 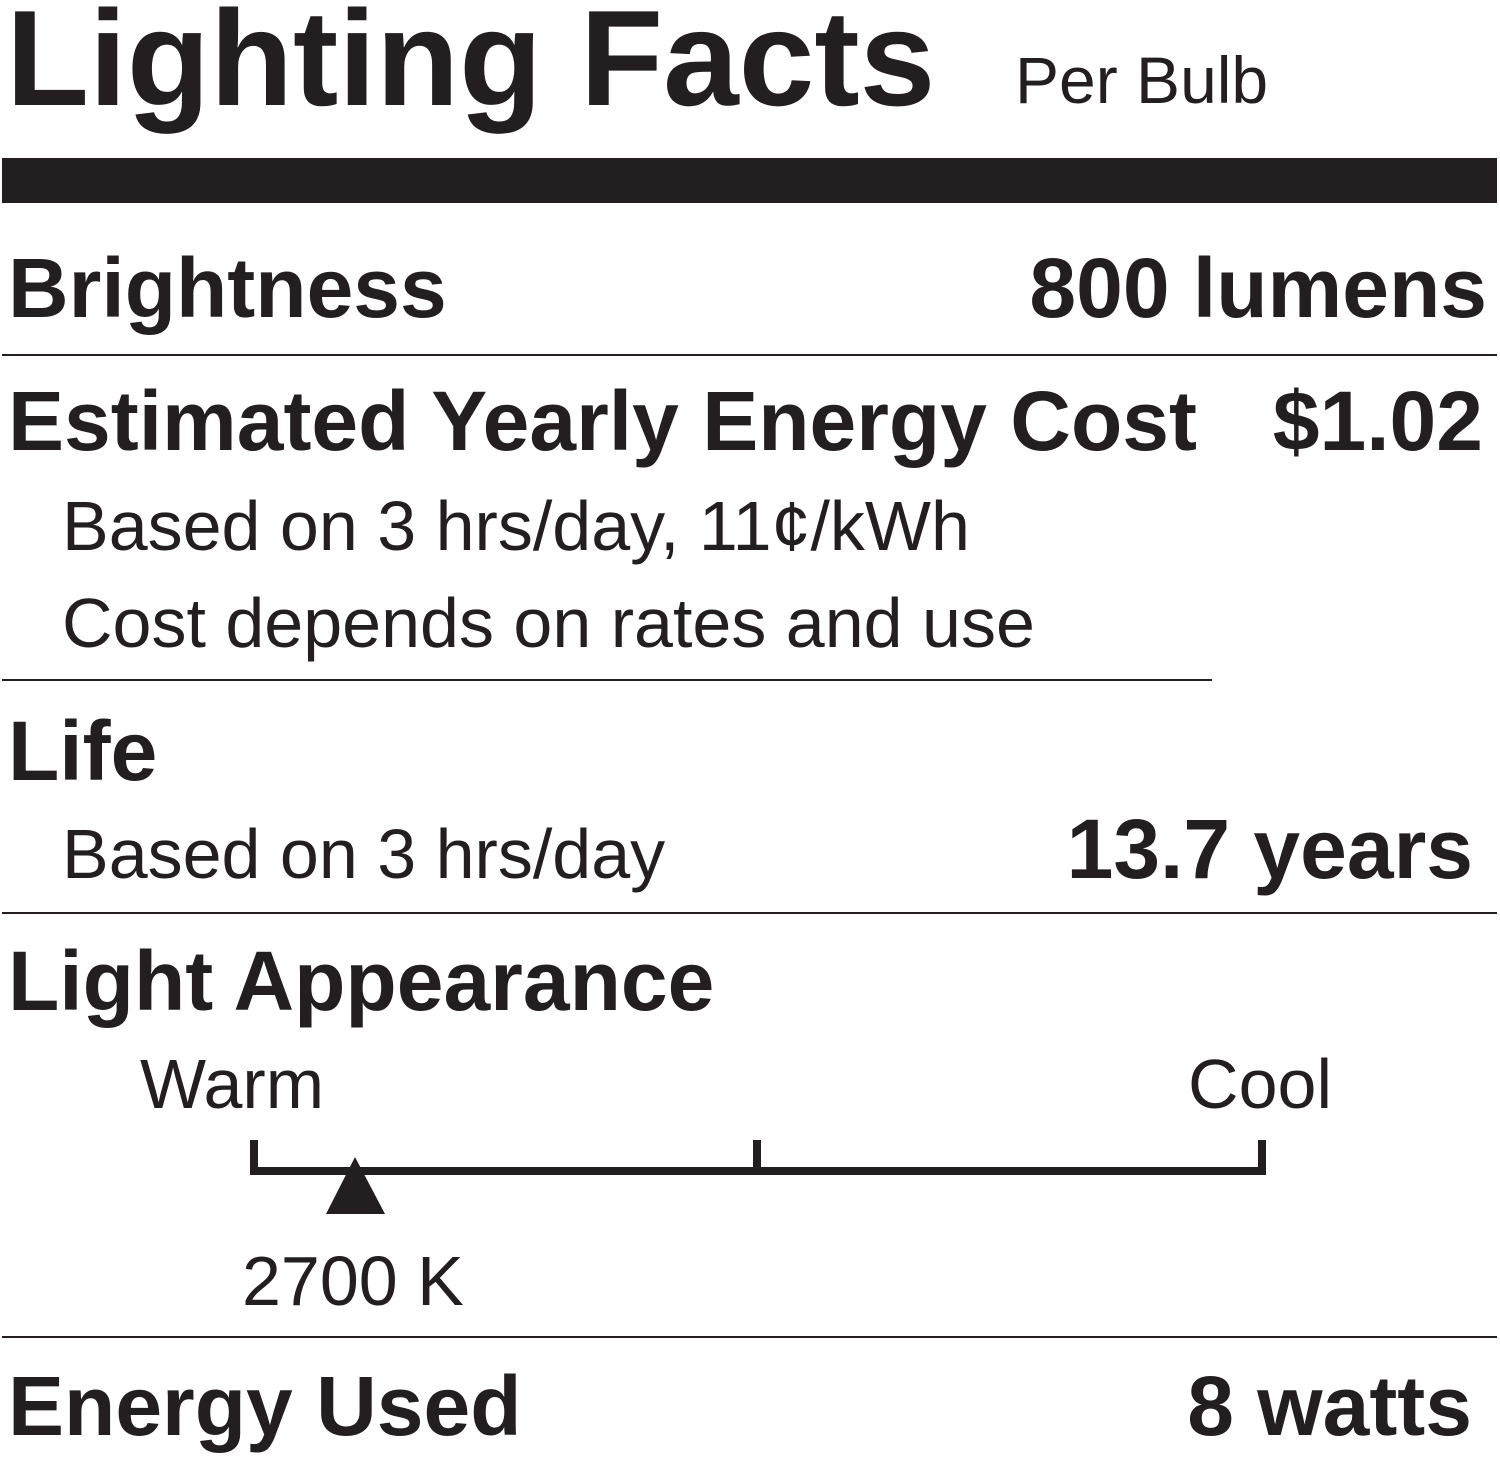 What do you see at coordinates (470, 67) in the screenshot?
I see `title: Lighting Facts` at bounding box center [470, 67].